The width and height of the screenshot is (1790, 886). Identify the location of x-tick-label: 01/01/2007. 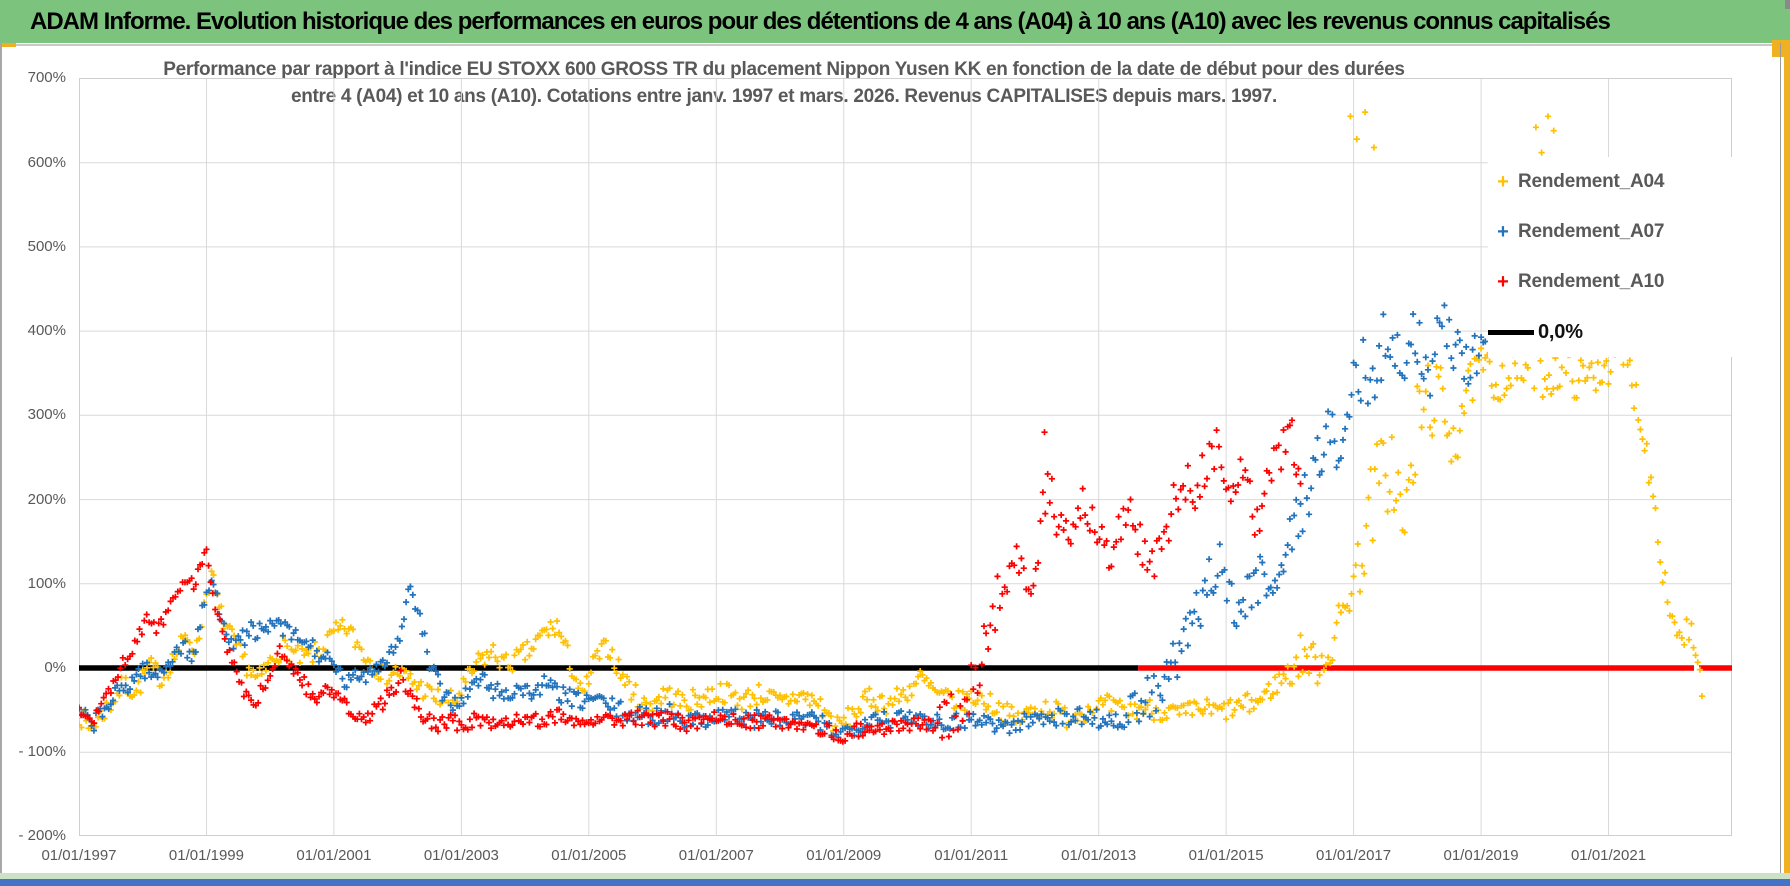
(716, 855).